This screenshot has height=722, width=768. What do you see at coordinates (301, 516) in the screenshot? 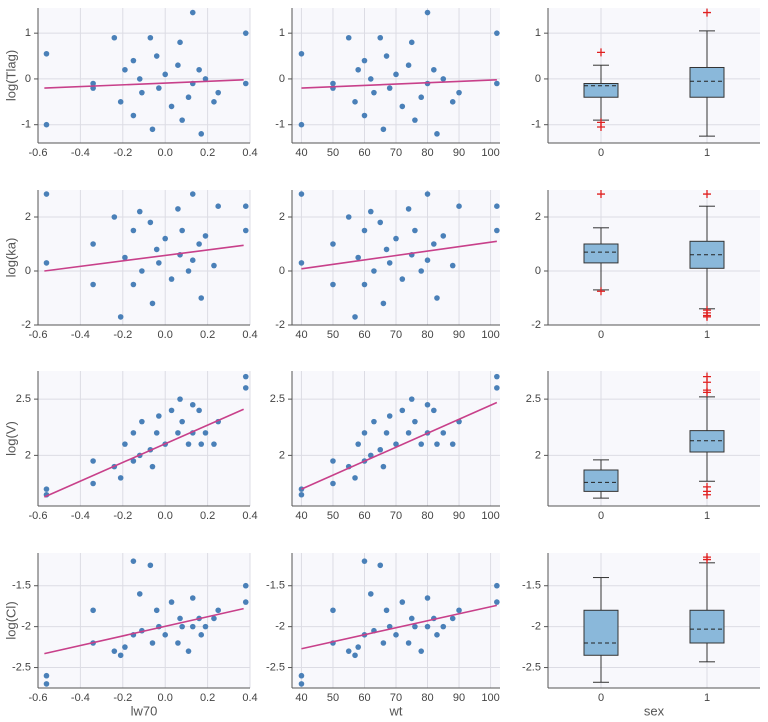
I see `x-tick-label: 40` at bounding box center [301, 516].